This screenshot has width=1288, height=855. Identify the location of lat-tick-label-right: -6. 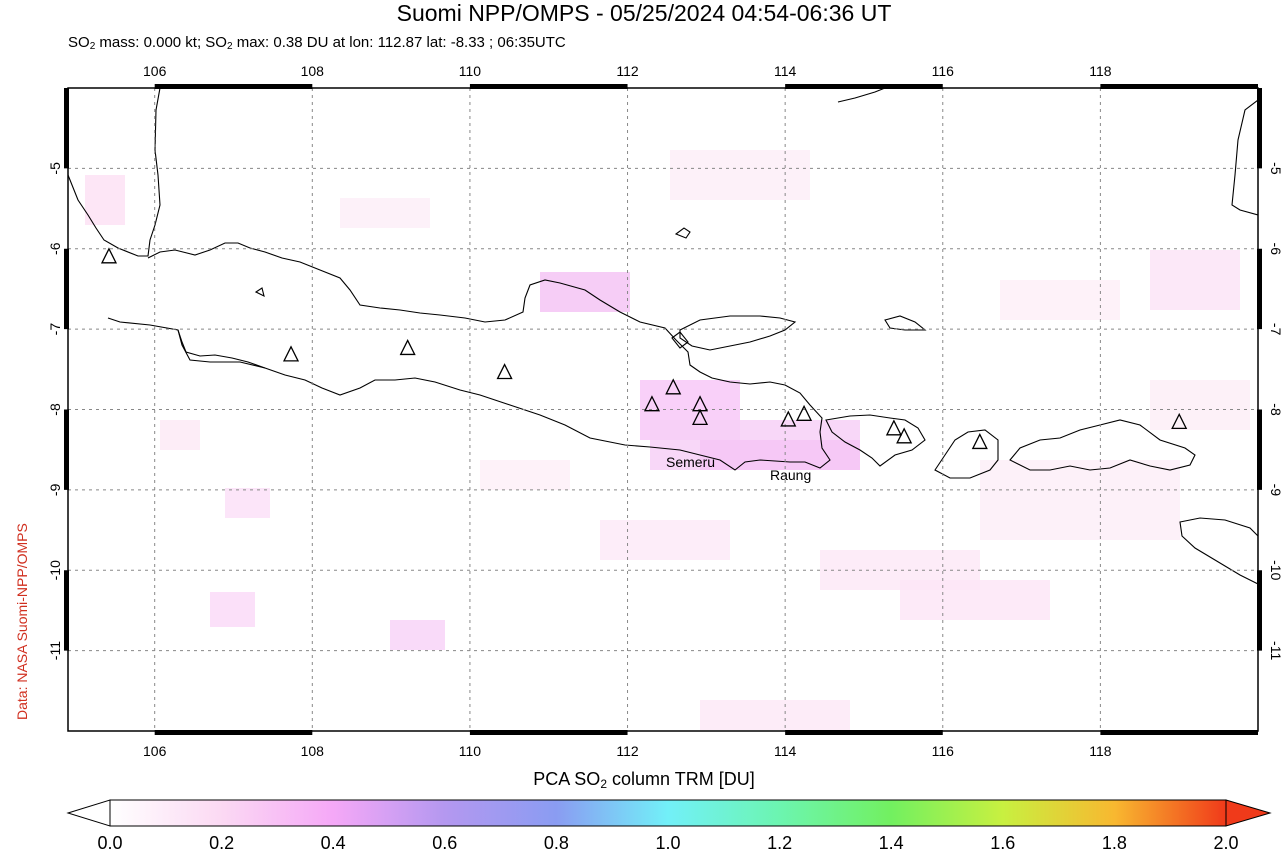
(1276, 249).